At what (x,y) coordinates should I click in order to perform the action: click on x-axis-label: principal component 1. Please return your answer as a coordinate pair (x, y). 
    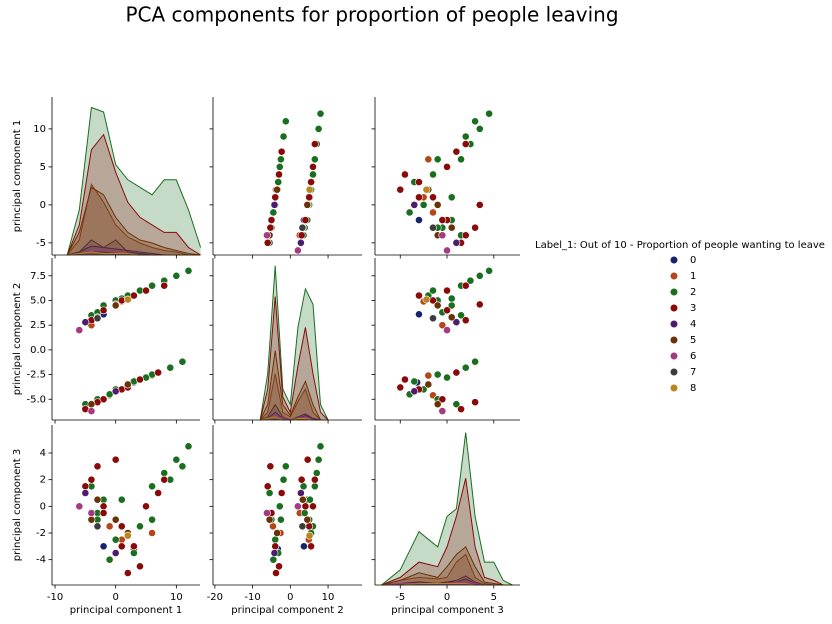
    Looking at the image, I should click on (126, 610).